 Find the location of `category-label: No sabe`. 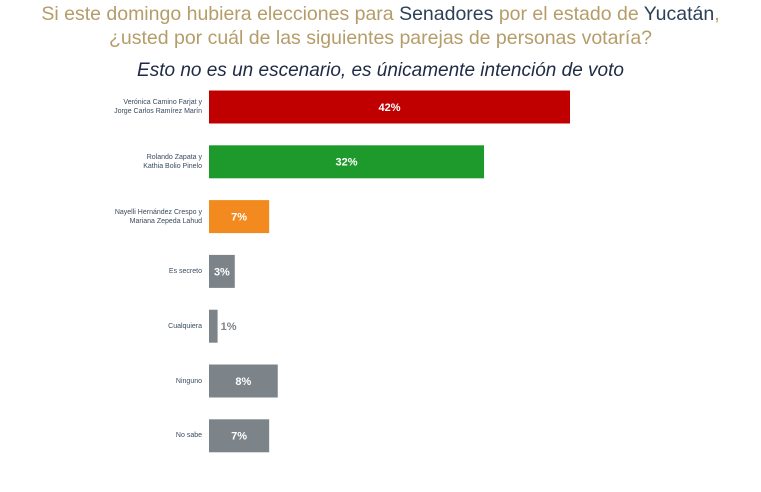

category-label: No sabe is located at coordinates (188, 436).